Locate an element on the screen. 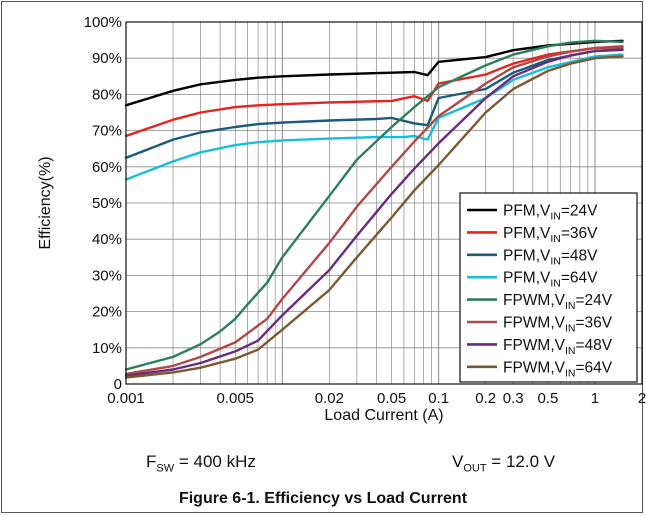  legend-entry-label: FPWM,VIN=64V is located at coordinates (558, 369).